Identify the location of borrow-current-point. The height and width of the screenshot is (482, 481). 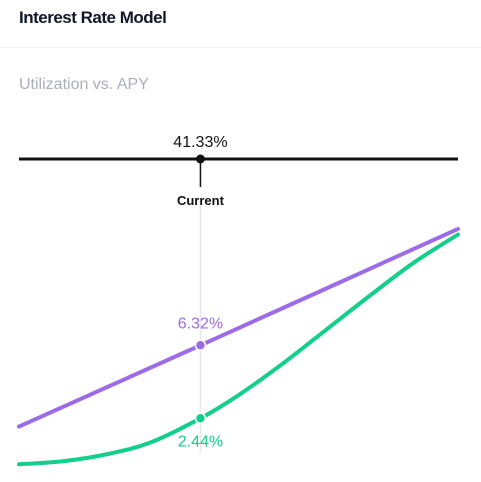
(200, 345).